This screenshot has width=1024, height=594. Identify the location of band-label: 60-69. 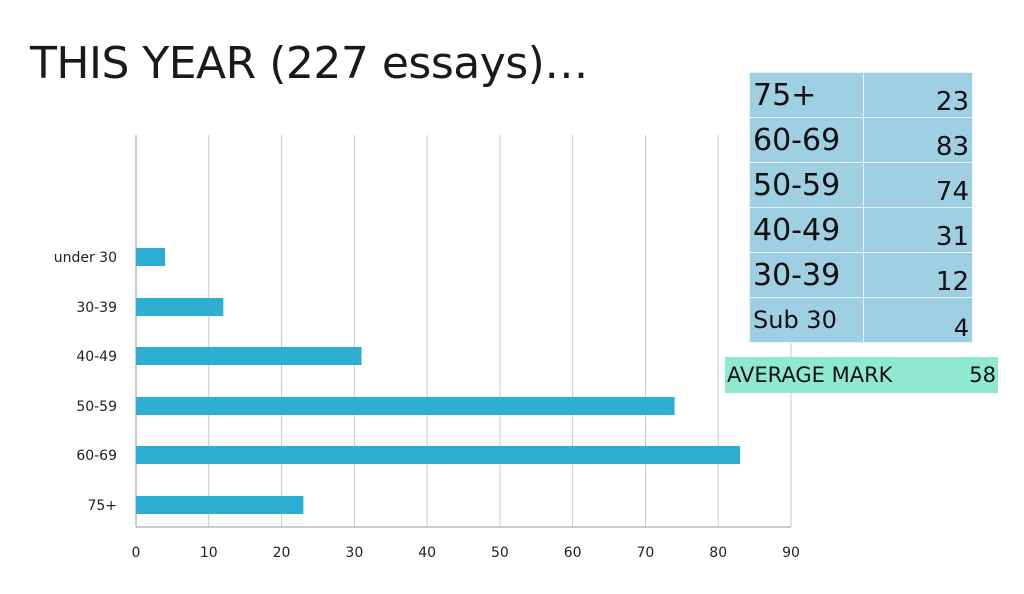
(806, 140).